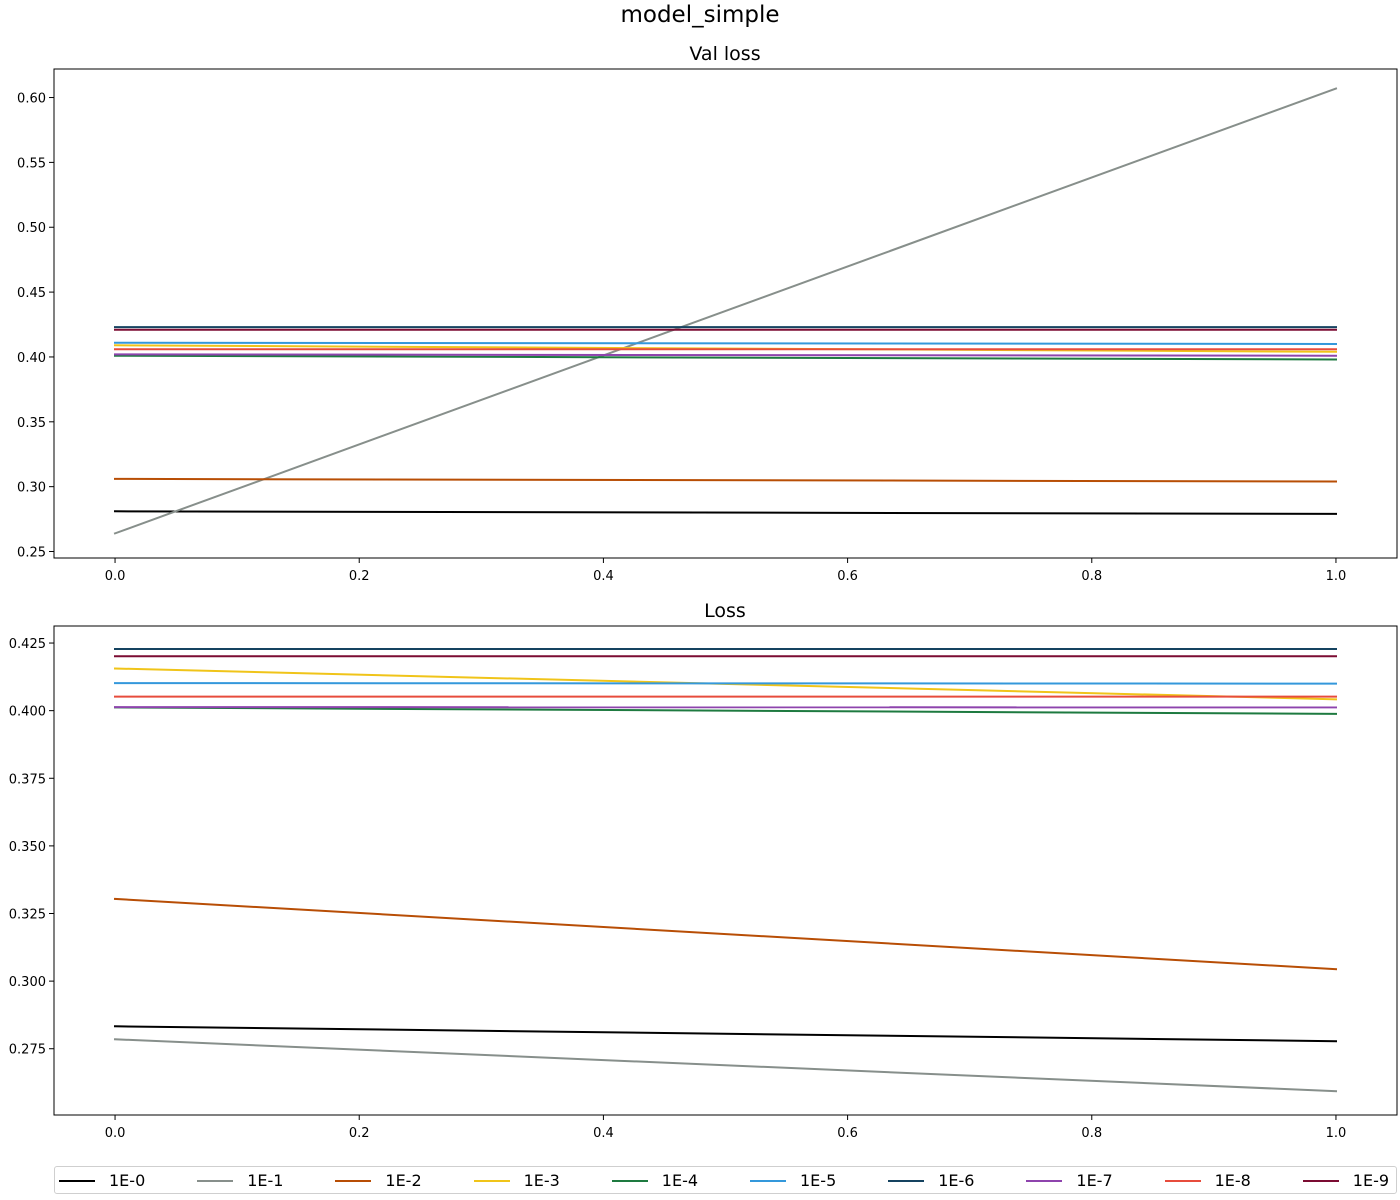  Describe the element at coordinates (516, 1181) in the screenshot. I see `legend-item: 1E-3` at that location.